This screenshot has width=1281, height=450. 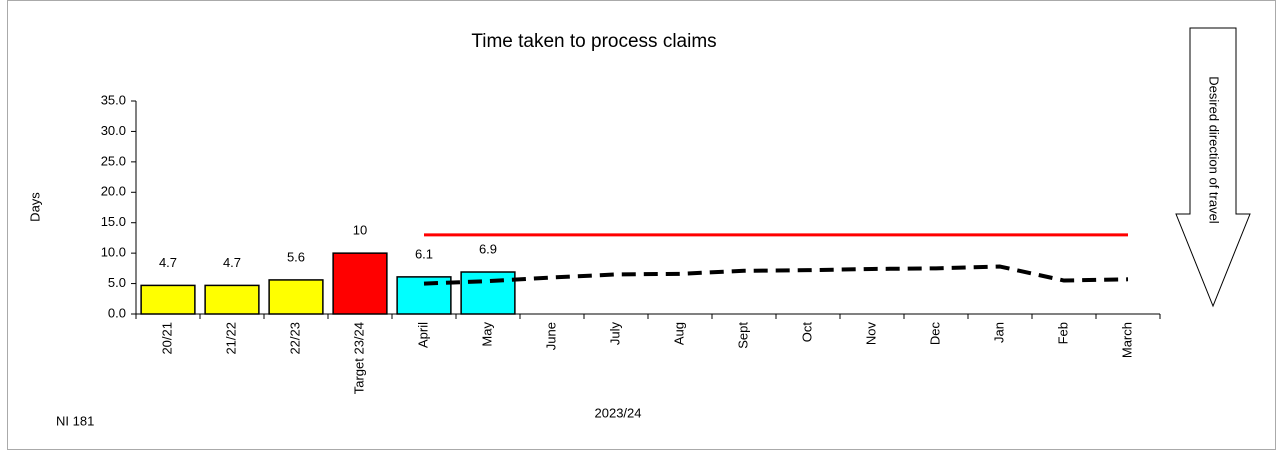 I want to click on direction-arrow, so click(x=1213, y=167).